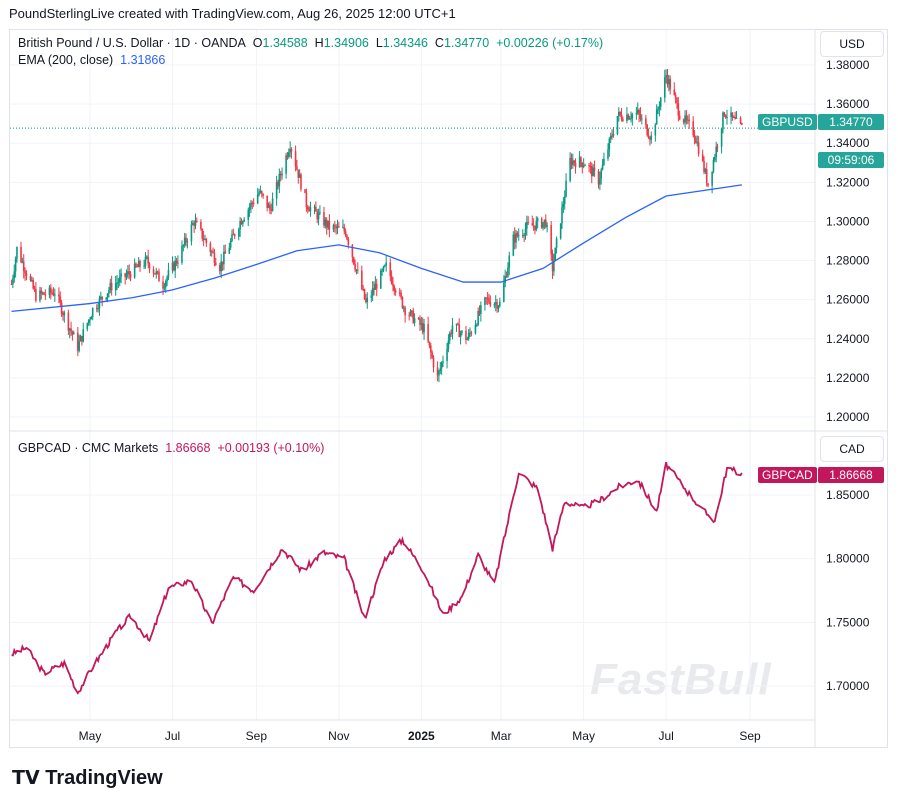 The image size is (898, 809). What do you see at coordinates (338, 736) in the screenshot?
I see `x-tick-label: Nov` at bounding box center [338, 736].